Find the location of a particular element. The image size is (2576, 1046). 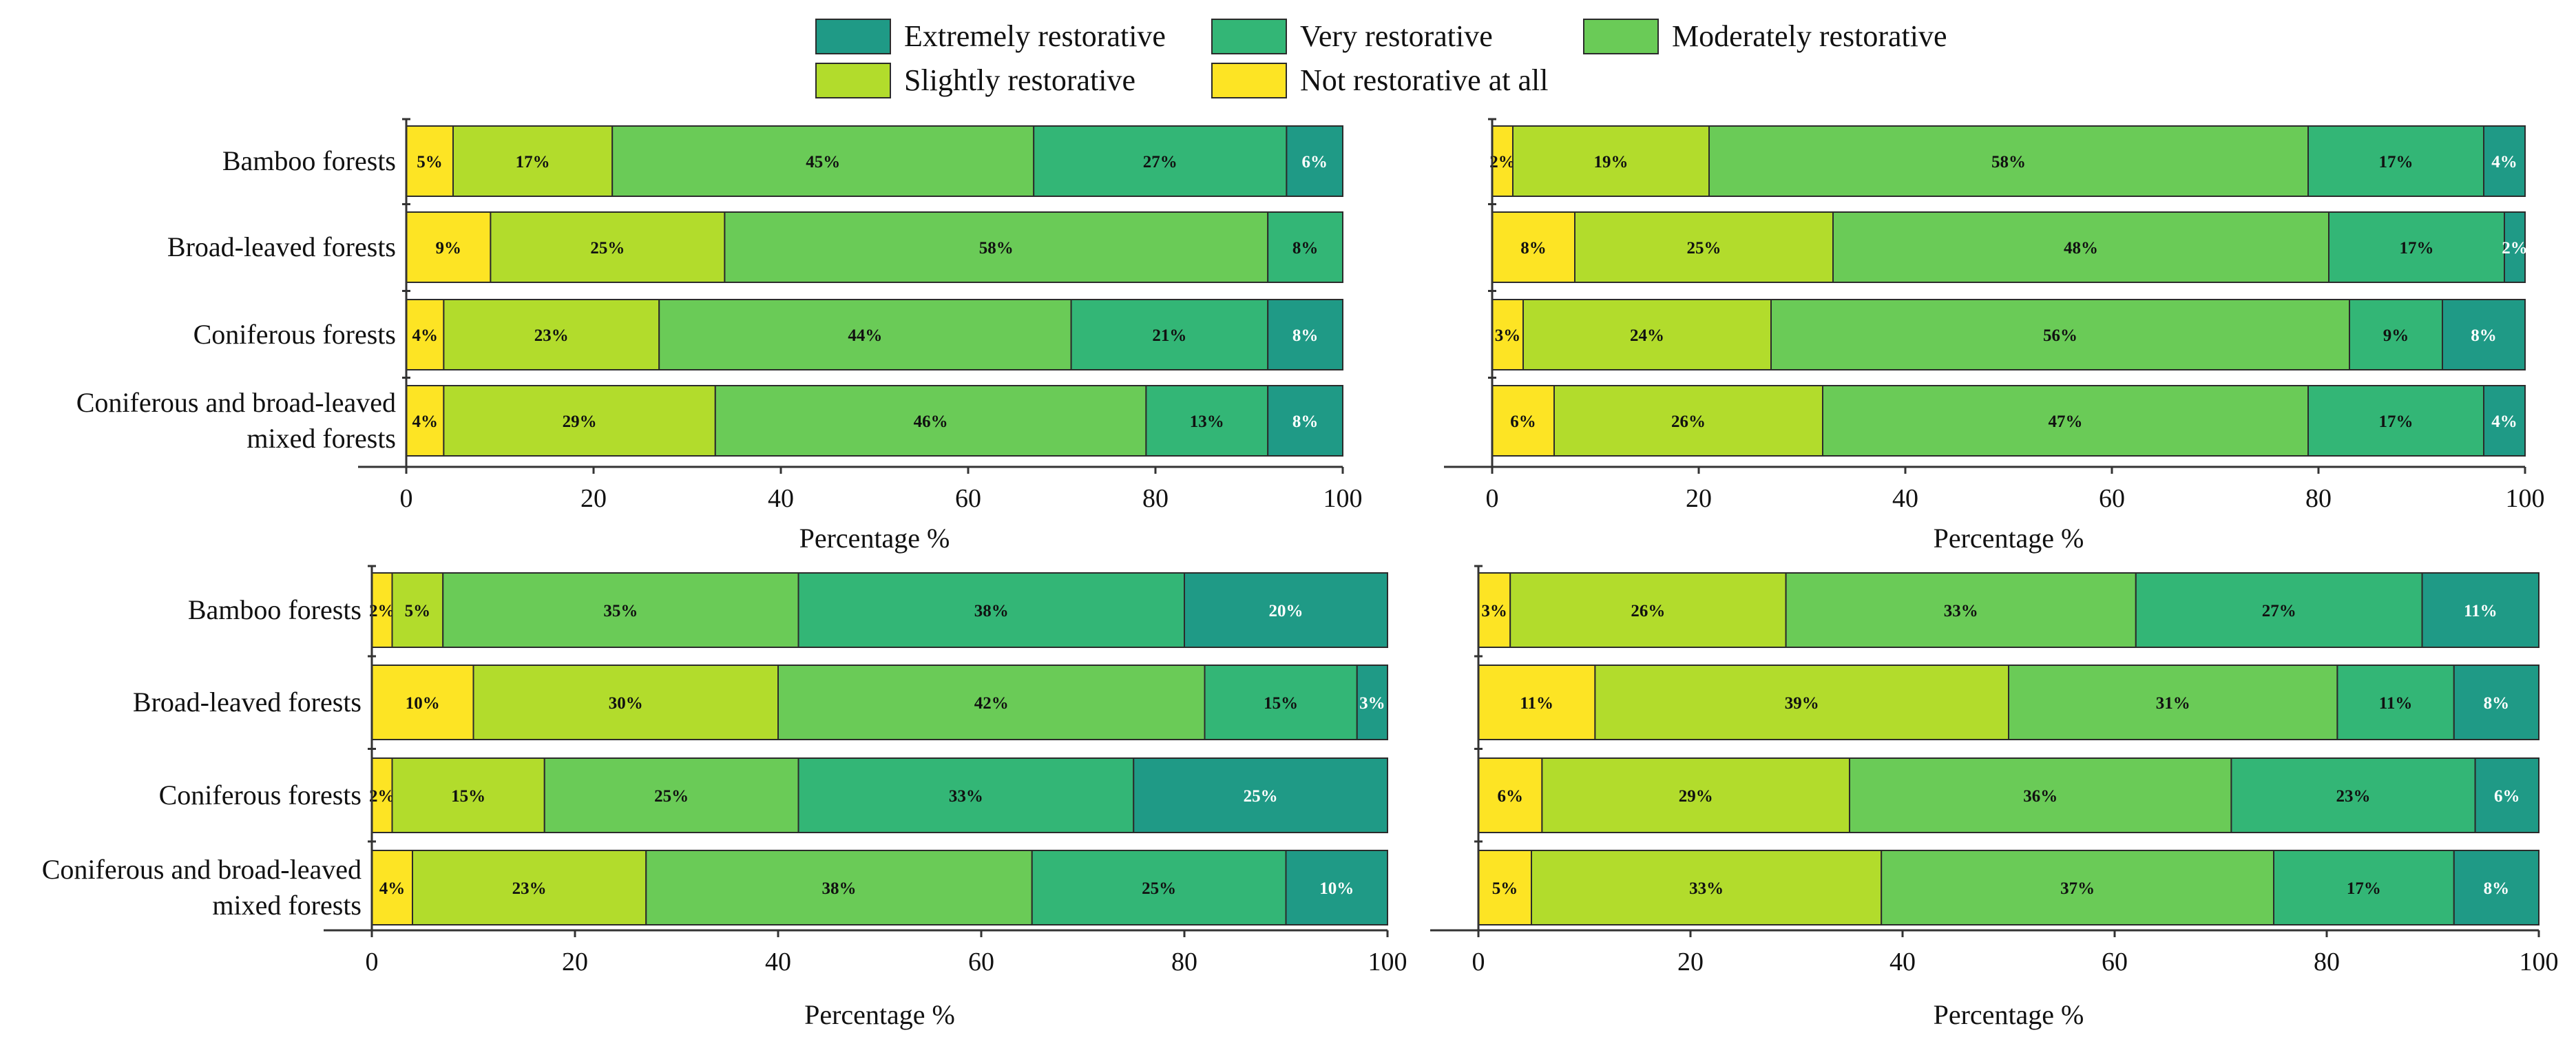

segment-label: 20% is located at coordinates (1286, 611).